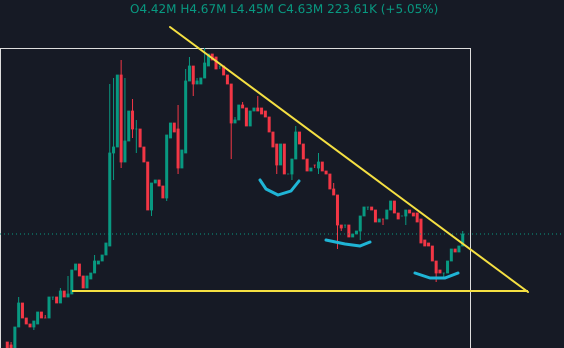 The width and height of the screenshot is (564, 348). I want to click on text: O4.42M H4.67M L4.45M C4.63M 223.61K (+5.05%), so click(284, 9).